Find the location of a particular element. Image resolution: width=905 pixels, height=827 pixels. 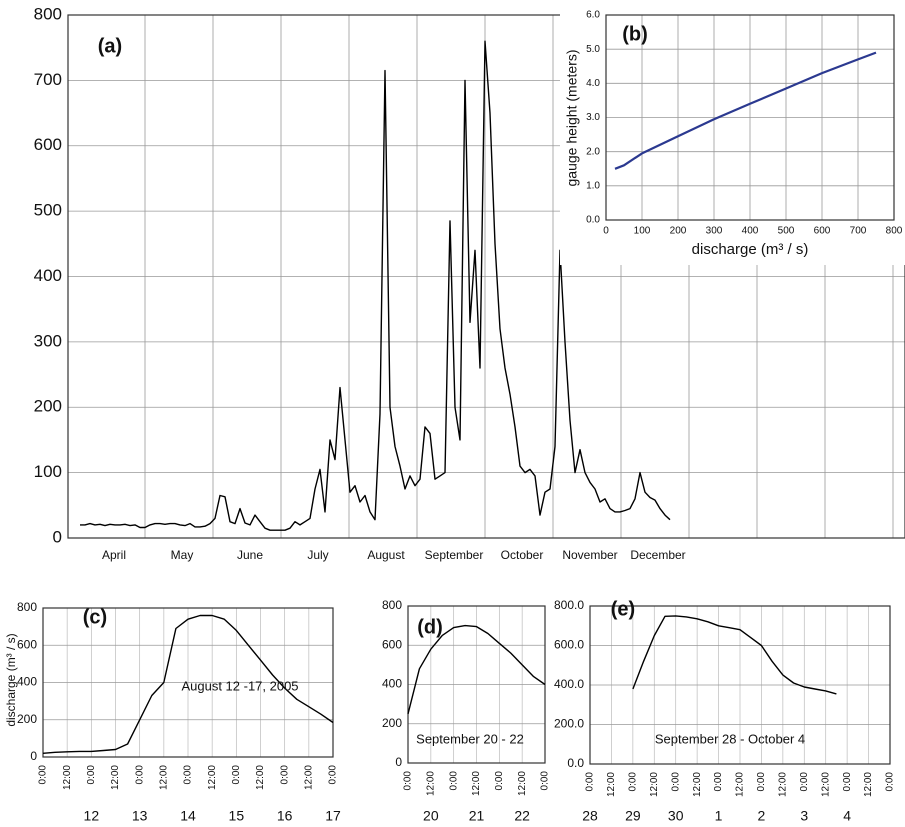

day-label: 15 is located at coordinates (237, 816).